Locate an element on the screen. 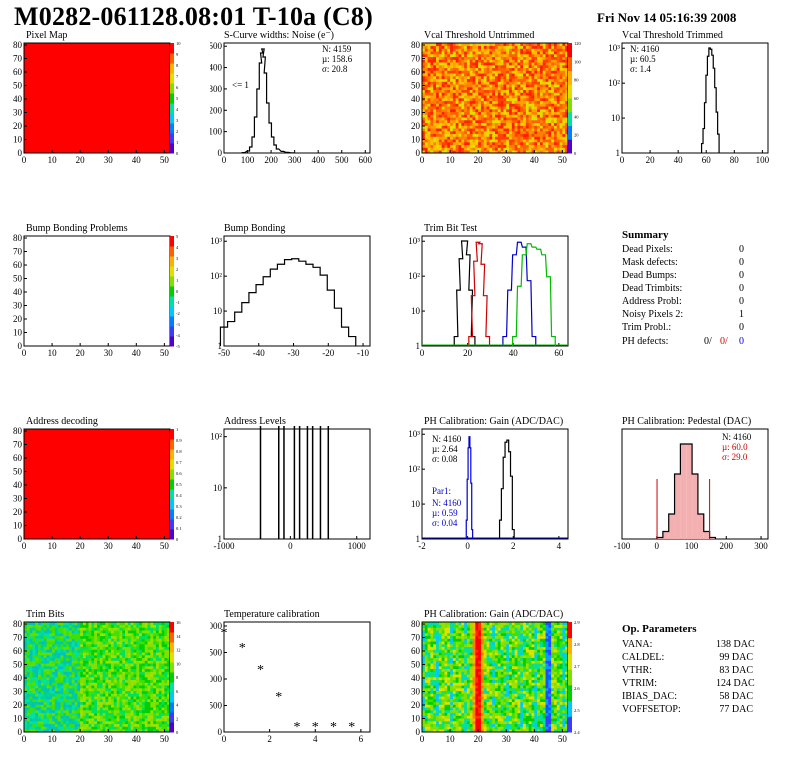  stat-n: N: 4159 is located at coordinates (337, 49).